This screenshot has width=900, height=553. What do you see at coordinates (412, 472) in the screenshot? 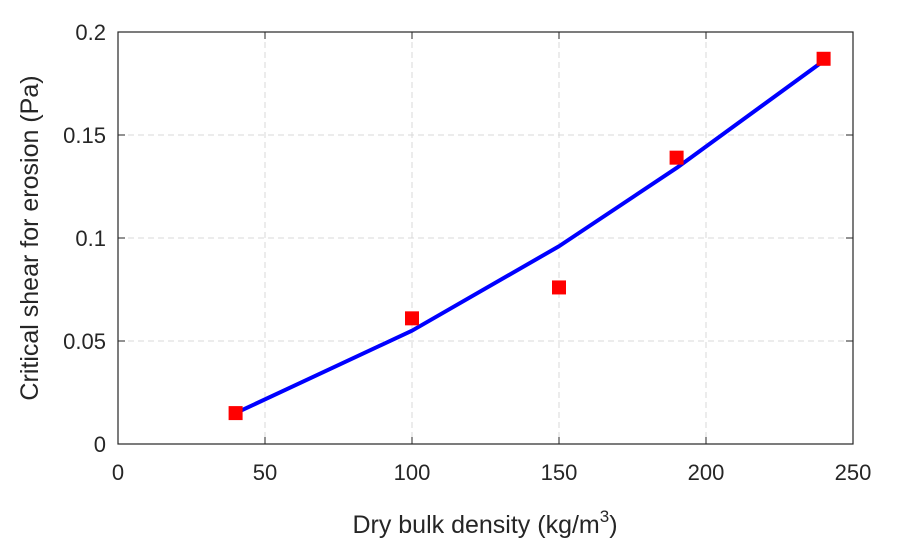
I see `x-tick-label: 100` at bounding box center [412, 472].